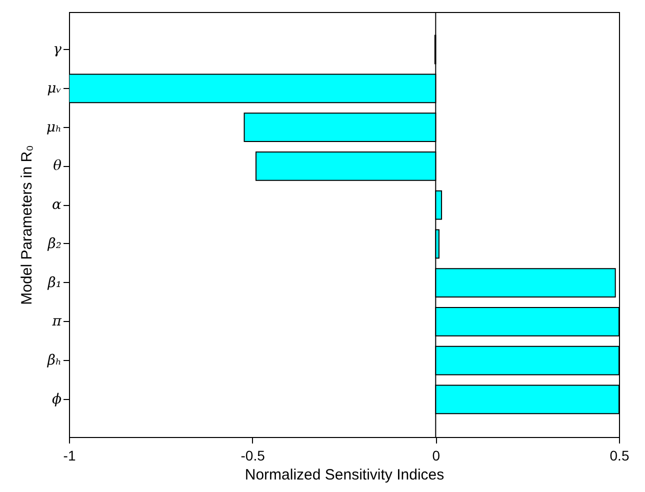 The width and height of the screenshot is (645, 492). What do you see at coordinates (436, 456) in the screenshot?
I see `x-tick-label: 0` at bounding box center [436, 456].